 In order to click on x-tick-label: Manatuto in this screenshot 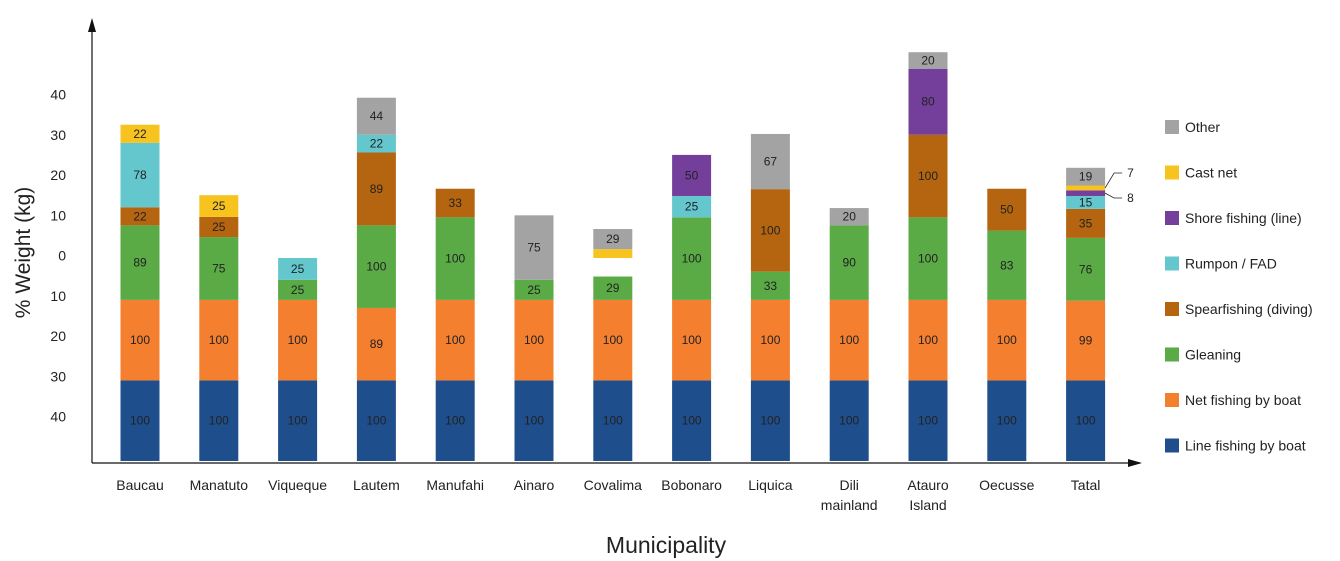, I will do `click(219, 485)`.